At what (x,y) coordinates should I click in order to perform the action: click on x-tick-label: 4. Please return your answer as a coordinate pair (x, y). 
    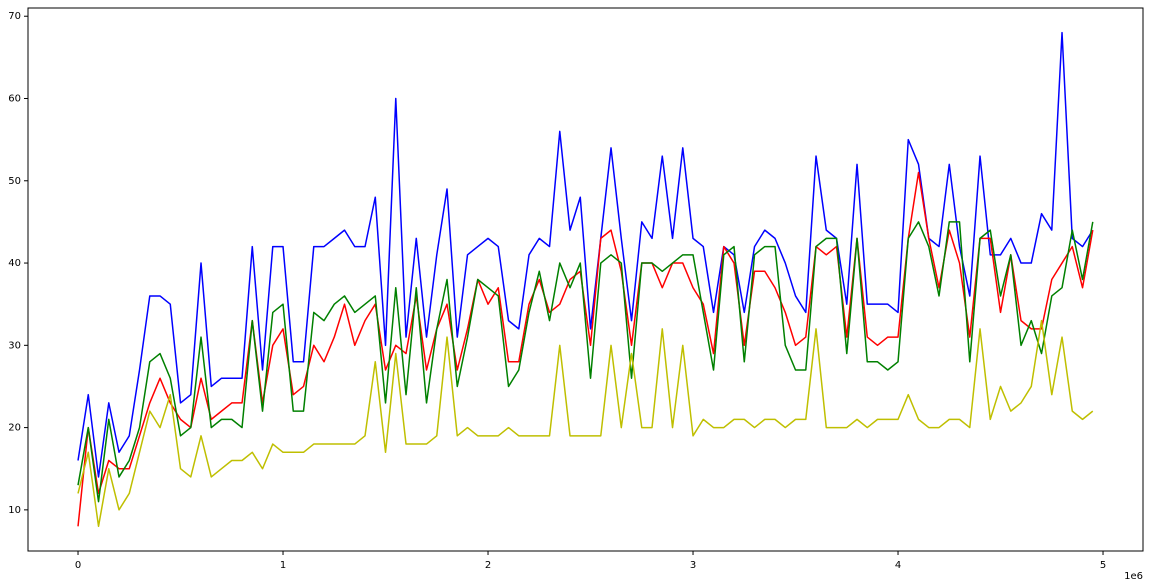
    Looking at the image, I should click on (898, 565).